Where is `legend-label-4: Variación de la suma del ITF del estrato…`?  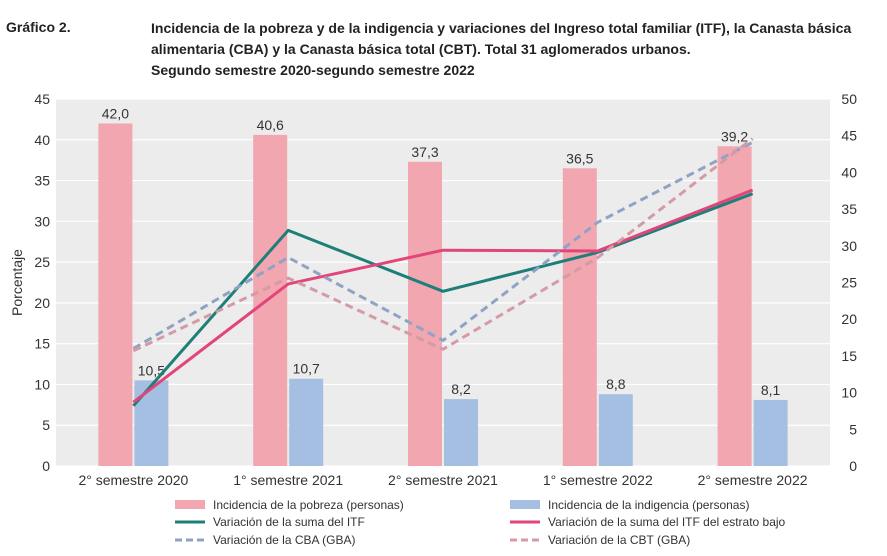 legend-label-4: Variación de la suma del ITF del estrato… is located at coordinates (667, 522).